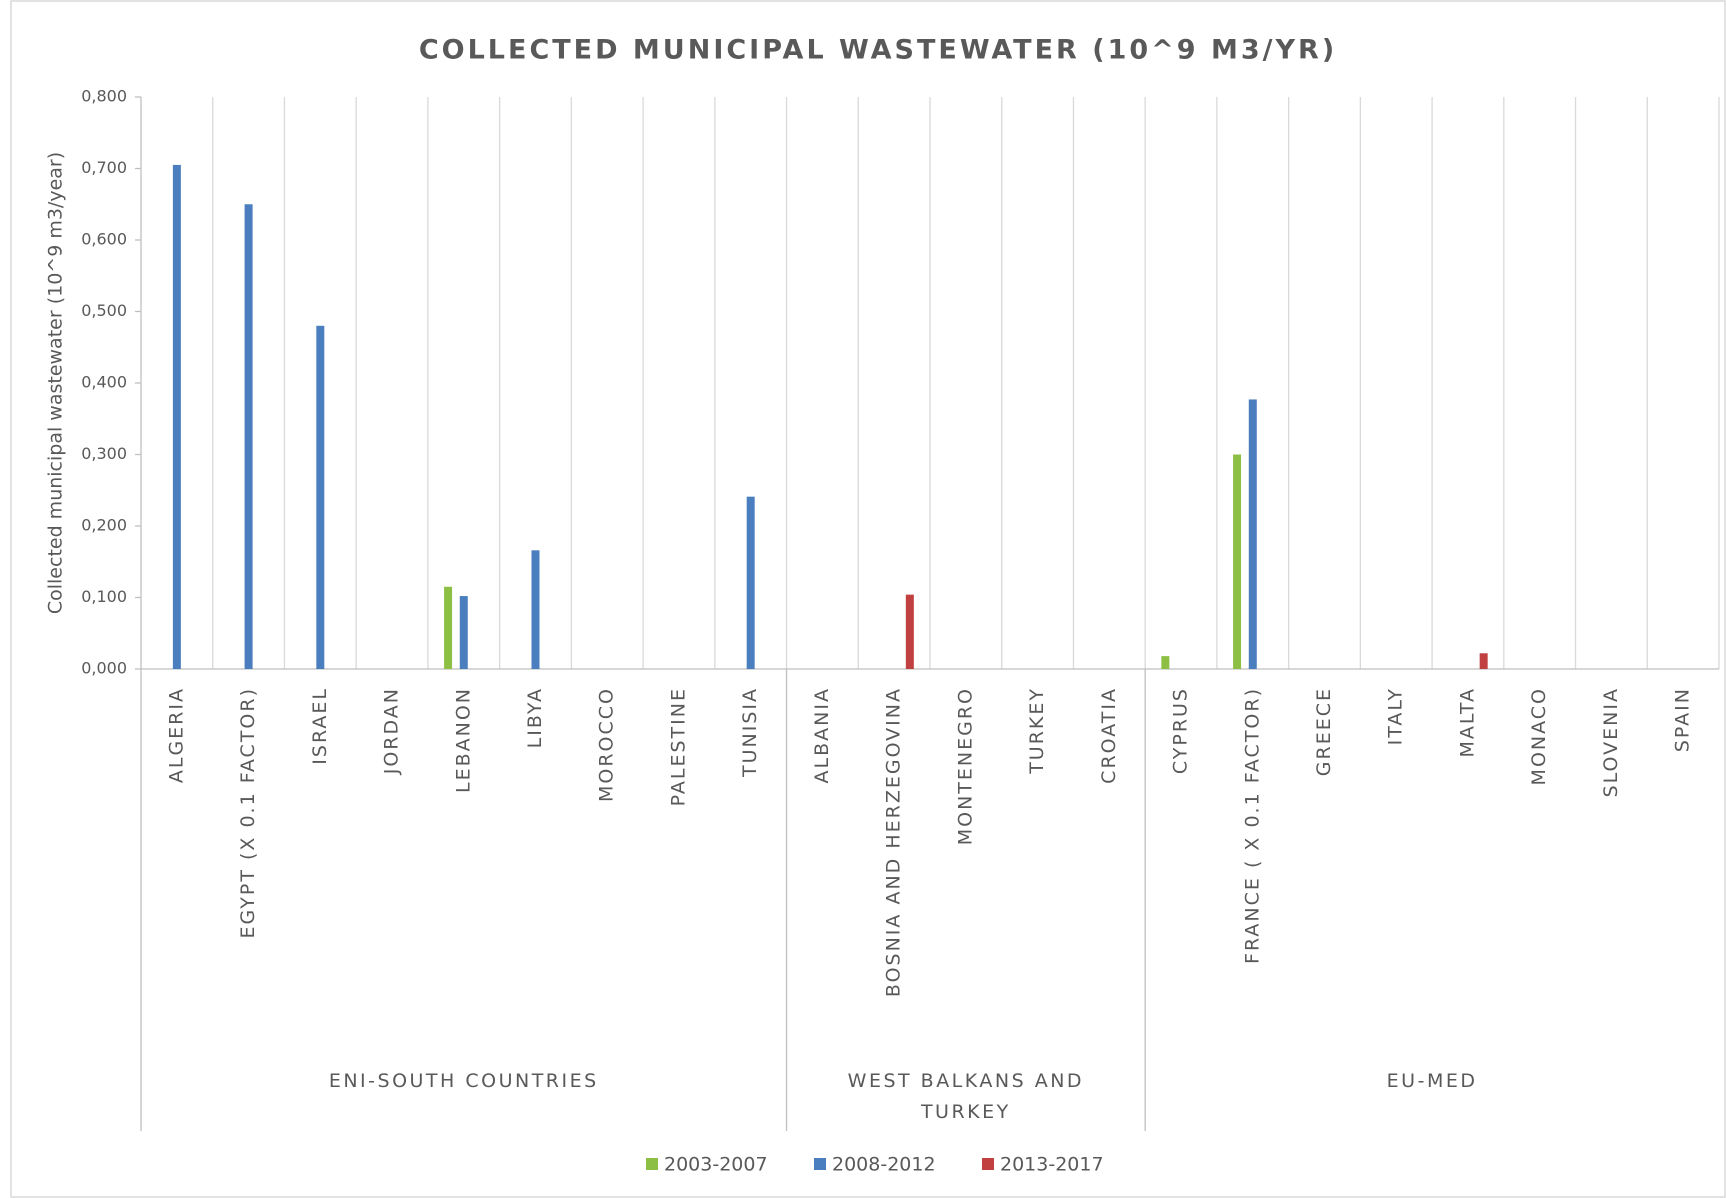  I want to click on legend-label: 2013-2017, so click(1052, 1165).